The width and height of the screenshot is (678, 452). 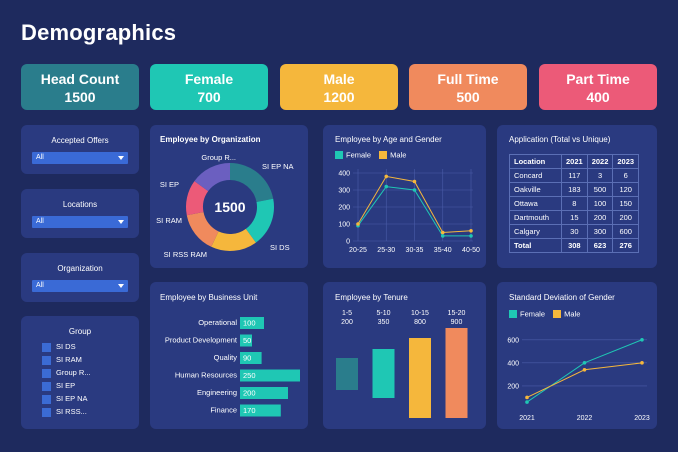 What do you see at coordinates (600, 203) in the screenshot?
I see `table-cell: 100` at bounding box center [600, 203].